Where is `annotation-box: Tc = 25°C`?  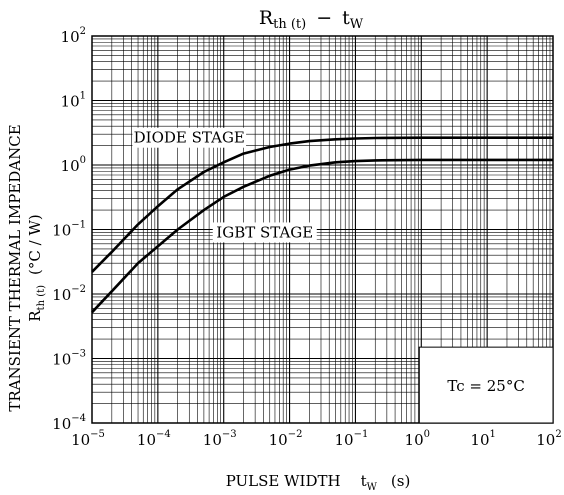
annotation-box: Tc = 25°C is located at coordinates (486, 385).